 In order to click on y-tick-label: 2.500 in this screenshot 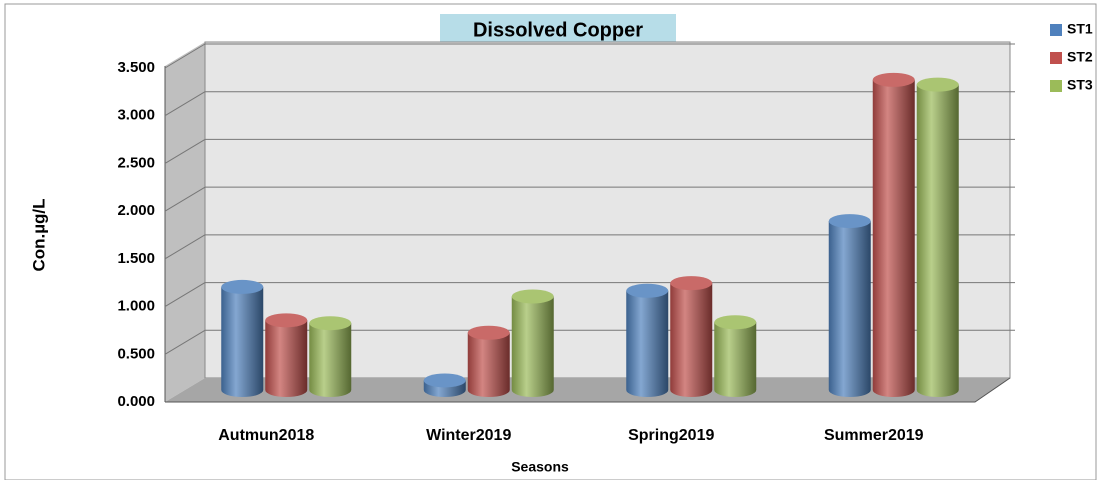, I will do `click(136, 162)`.